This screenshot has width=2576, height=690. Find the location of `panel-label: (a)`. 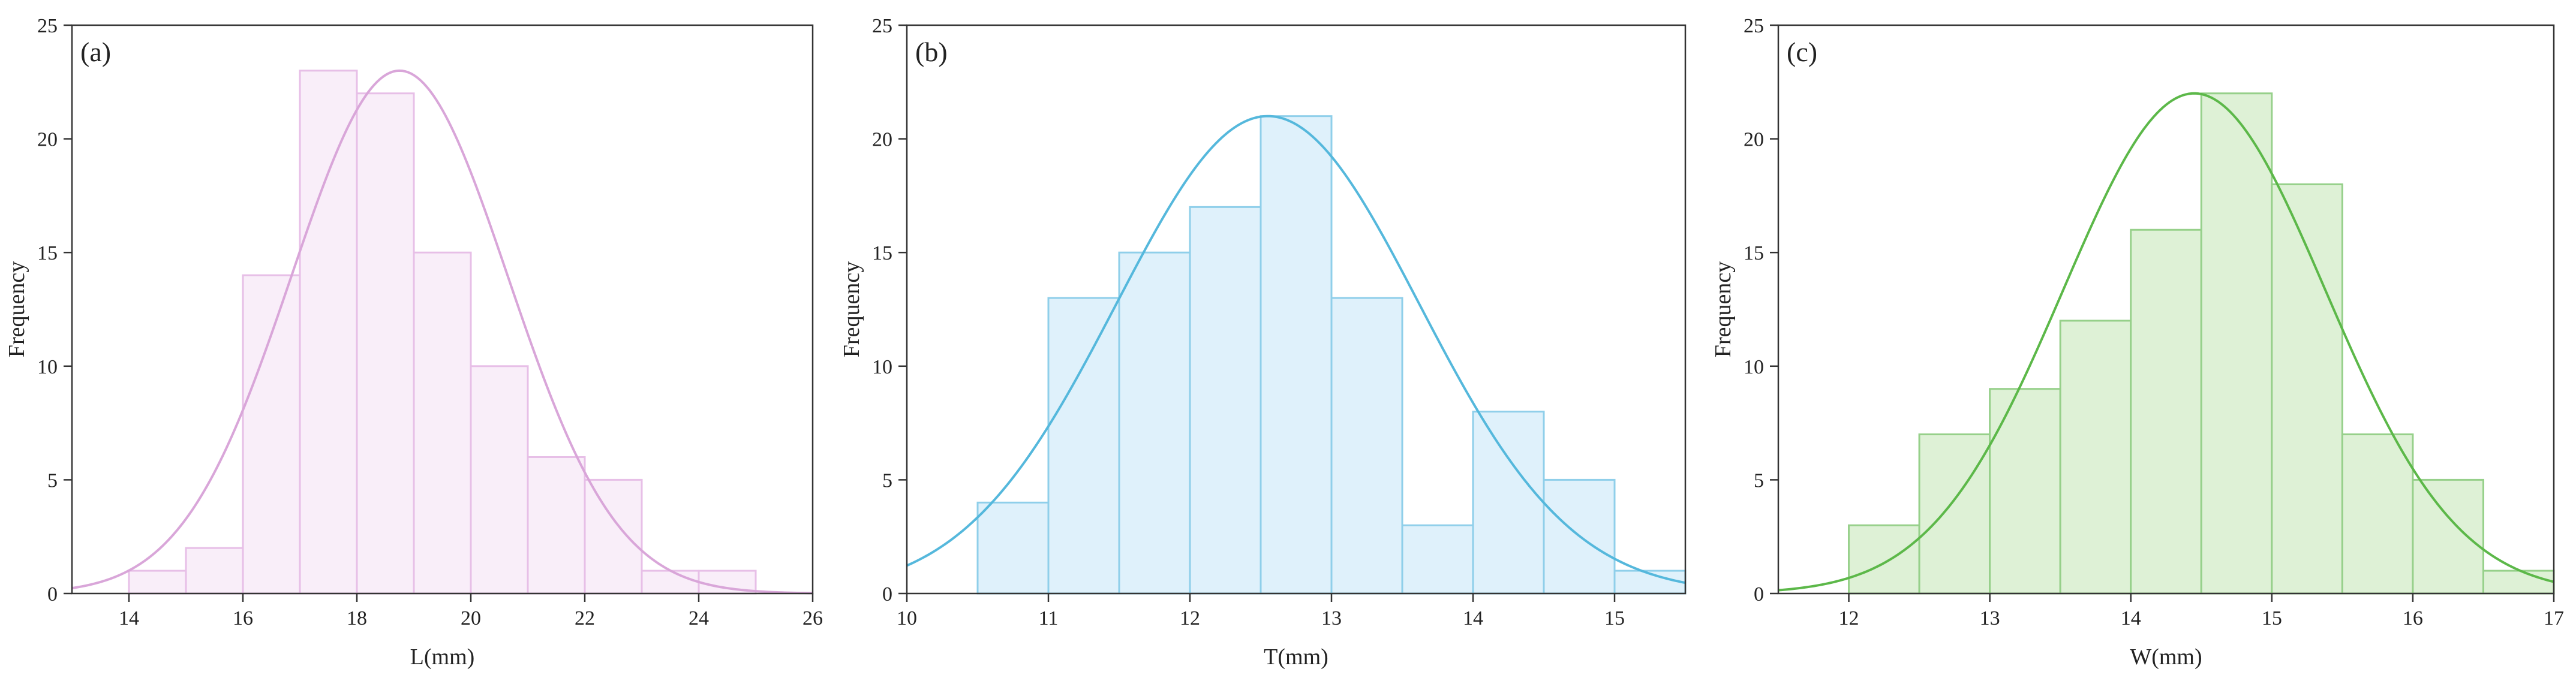

panel-label: (a) is located at coordinates (96, 52).